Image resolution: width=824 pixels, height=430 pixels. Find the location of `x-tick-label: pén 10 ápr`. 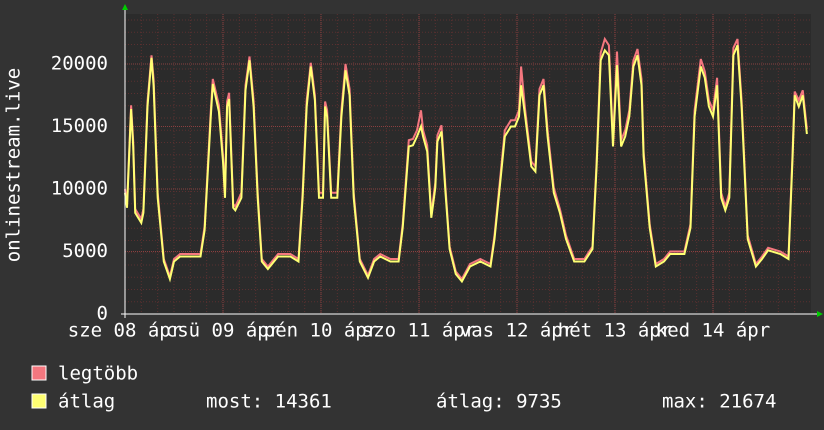

x-tick-label: pén 10 ápr is located at coordinates (321, 331).